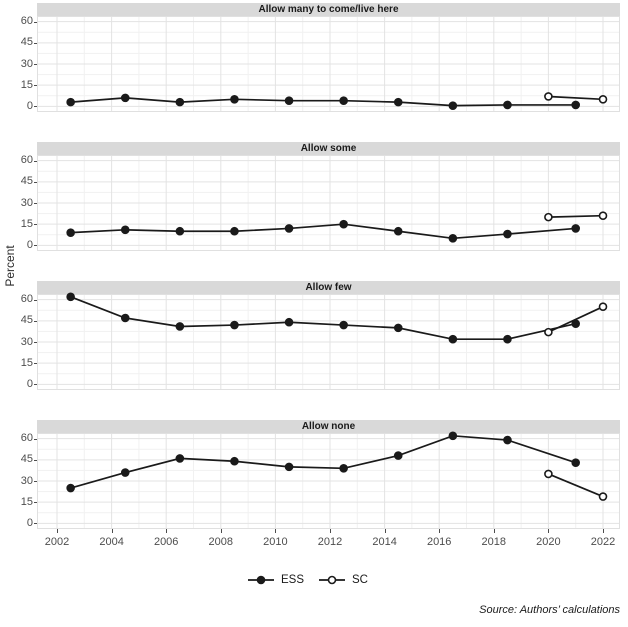 The image size is (628, 627). I want to click on x-tick-label: 2022, so click(603, 542).